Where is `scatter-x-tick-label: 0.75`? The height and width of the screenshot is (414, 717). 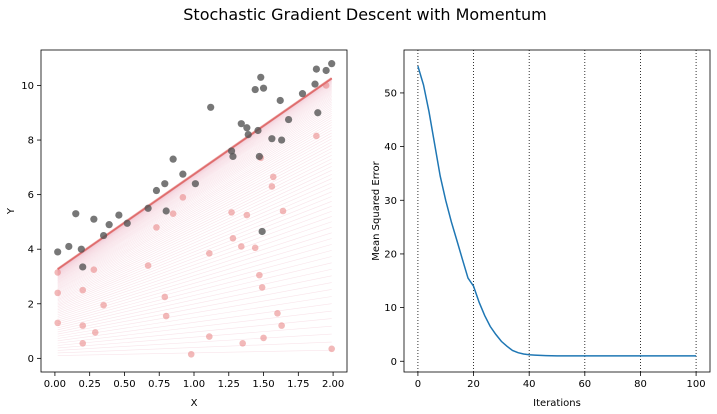
scatter-x-tick-label: 0.75 is located at coordinates (159, 384).